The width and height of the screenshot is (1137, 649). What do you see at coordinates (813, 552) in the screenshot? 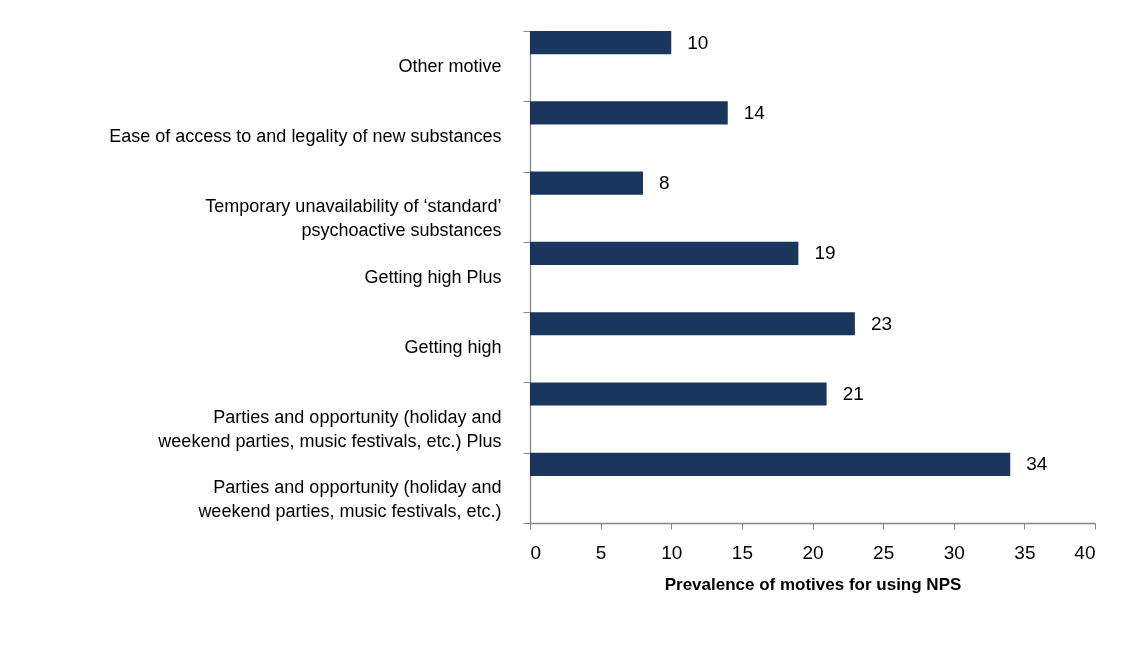
I see `x-tick-label: 20` at bounding box center [813, 552].